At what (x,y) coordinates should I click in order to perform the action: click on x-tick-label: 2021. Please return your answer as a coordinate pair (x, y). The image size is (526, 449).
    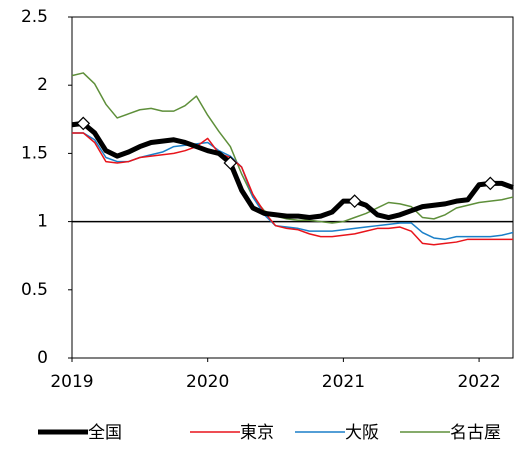
    Looking at the image, I should click on (343, 382).